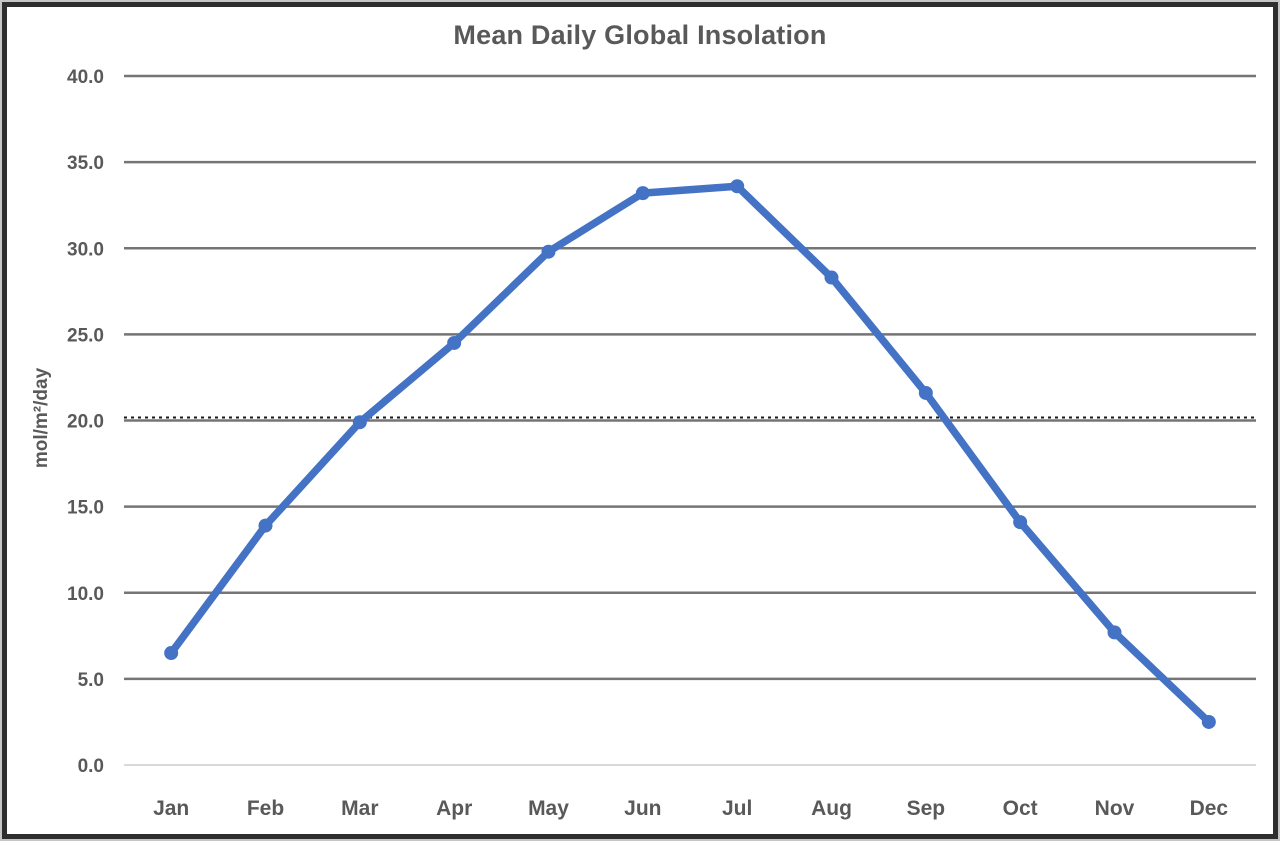 Image resolution: width=1280 pixels, height=841 pixels. Describe the element at coordinates (548, 251) in the screenshot. I see `data-point-may` at that location.